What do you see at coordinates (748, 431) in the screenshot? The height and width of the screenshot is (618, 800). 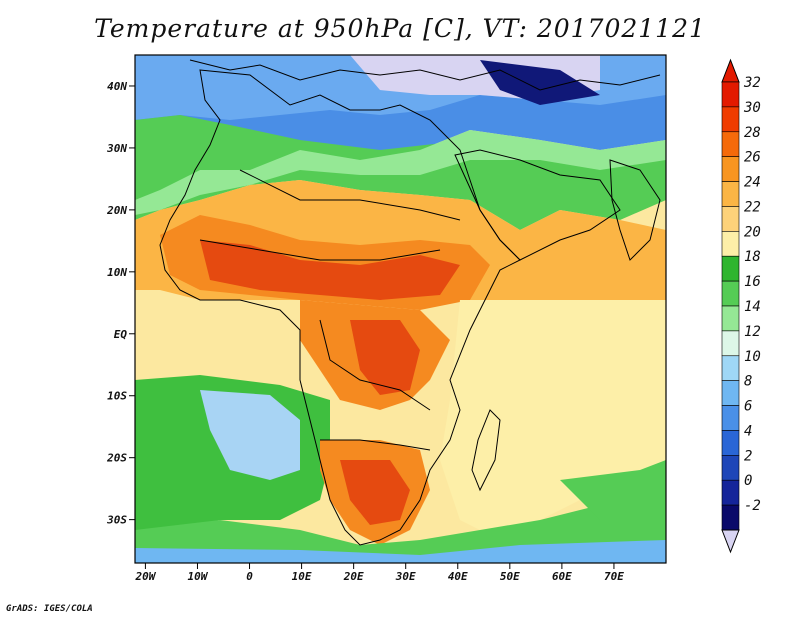 I see `colorbar-label: 4` at bounding box center [748, 431].